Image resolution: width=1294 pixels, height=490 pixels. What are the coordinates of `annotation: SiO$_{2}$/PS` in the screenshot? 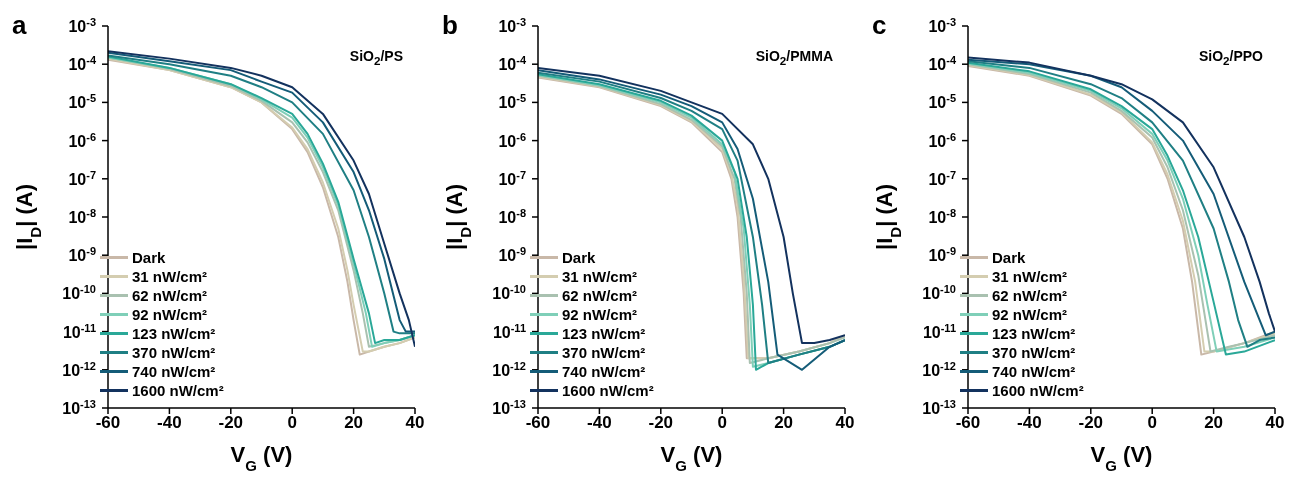 It's located at (376, 57).